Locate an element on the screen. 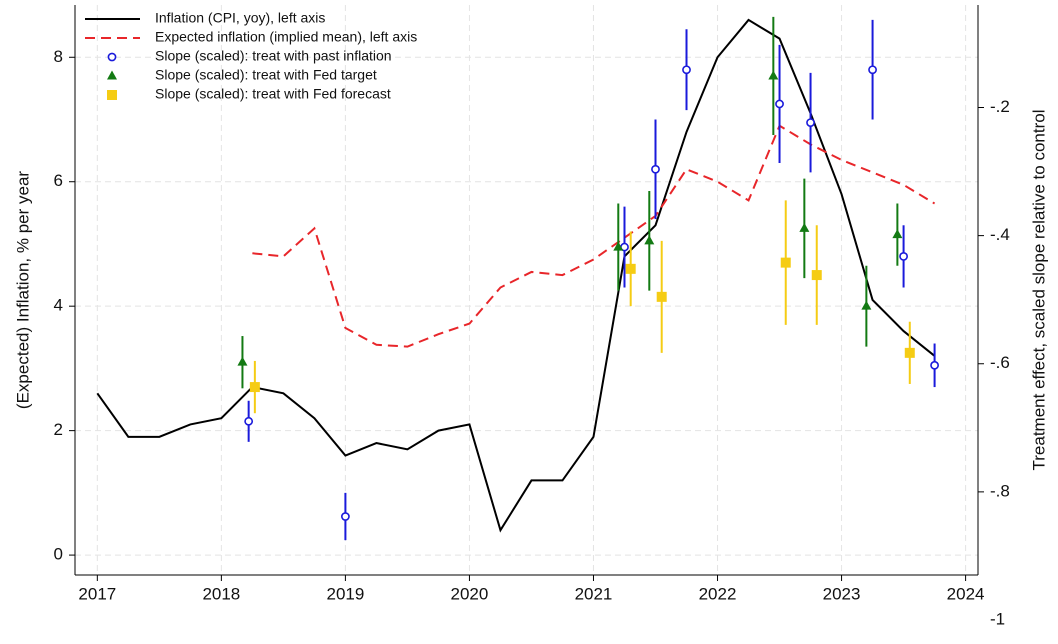 The width and height of the screenshot is (1058, 644). x-tick-label: 2017 is located at coordinates (97, 593).